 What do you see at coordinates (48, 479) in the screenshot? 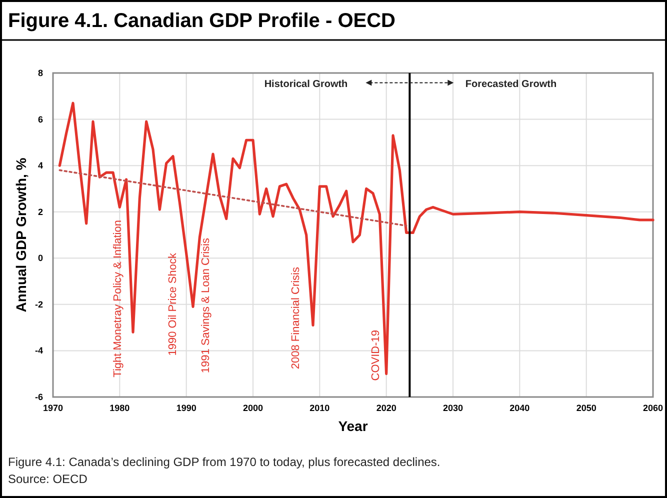
I see `source-note: Source: OECD` at bounding box center [48, 479].